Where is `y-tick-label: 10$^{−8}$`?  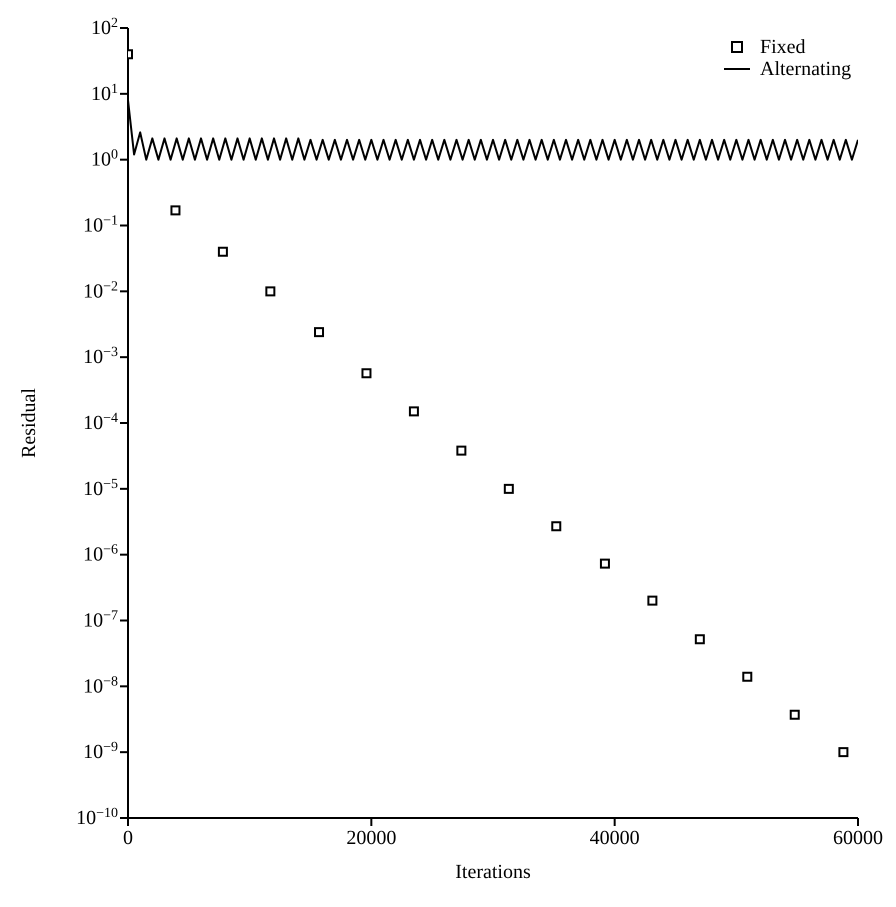 y-tick-label: 10$^{−8}$ is located at coordinates (100, 686).